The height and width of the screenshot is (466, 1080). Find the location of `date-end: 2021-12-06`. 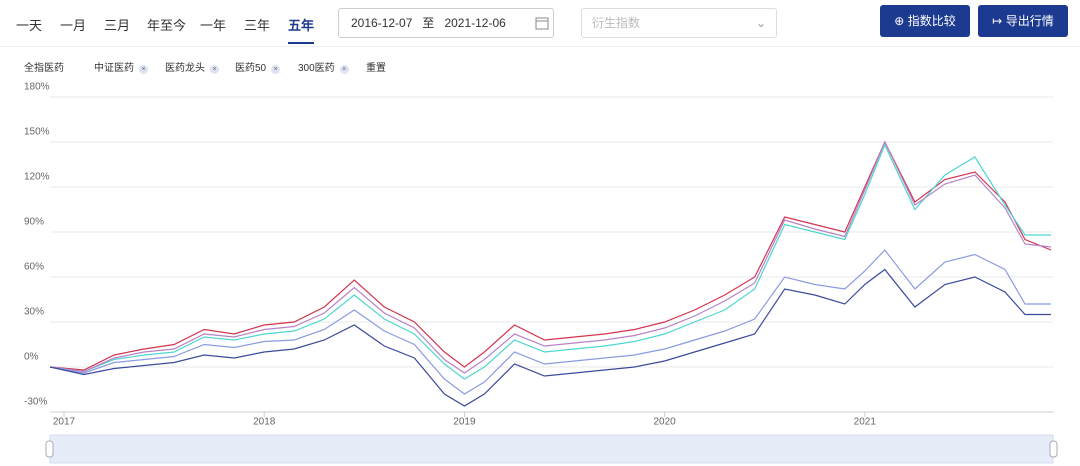

date-end: 2021-12-06 is located at coordinates (475, 23).